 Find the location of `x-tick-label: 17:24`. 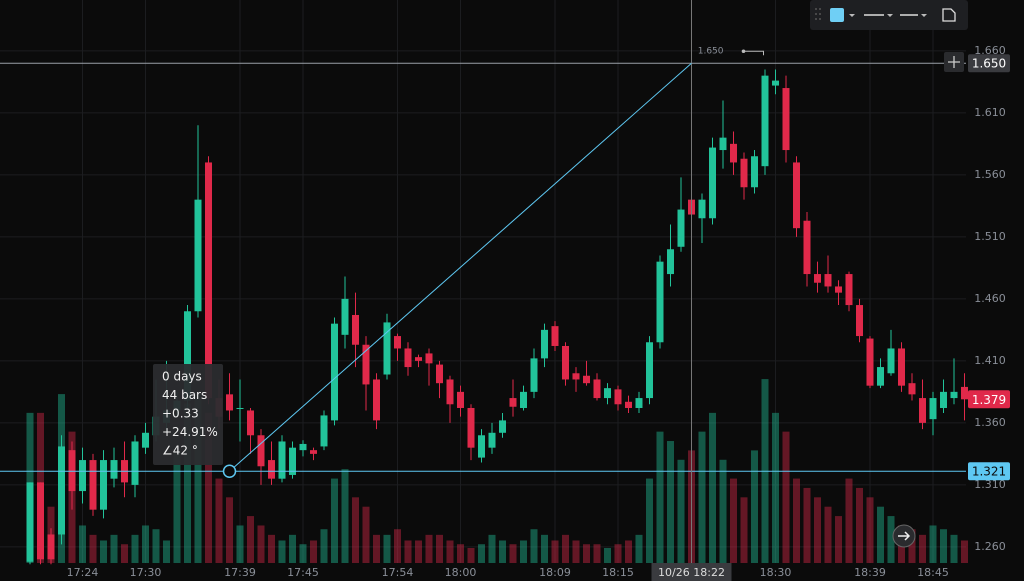

x-tick-label: 17:24 is located at coordinates (83, 572).